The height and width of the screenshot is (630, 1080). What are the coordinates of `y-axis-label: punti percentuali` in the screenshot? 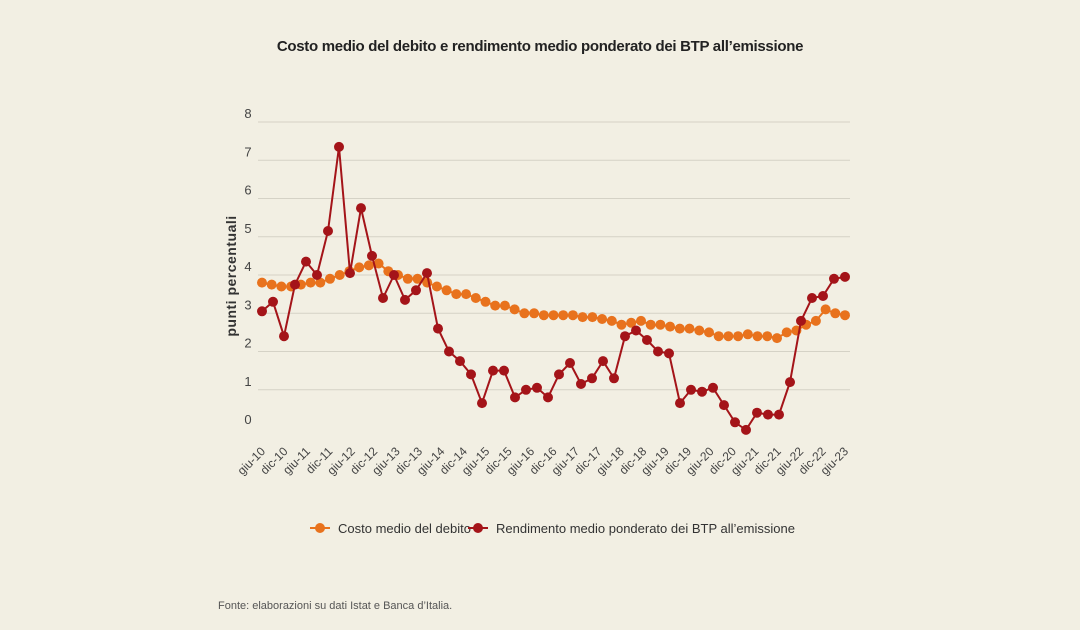 It's located at (231, 275).